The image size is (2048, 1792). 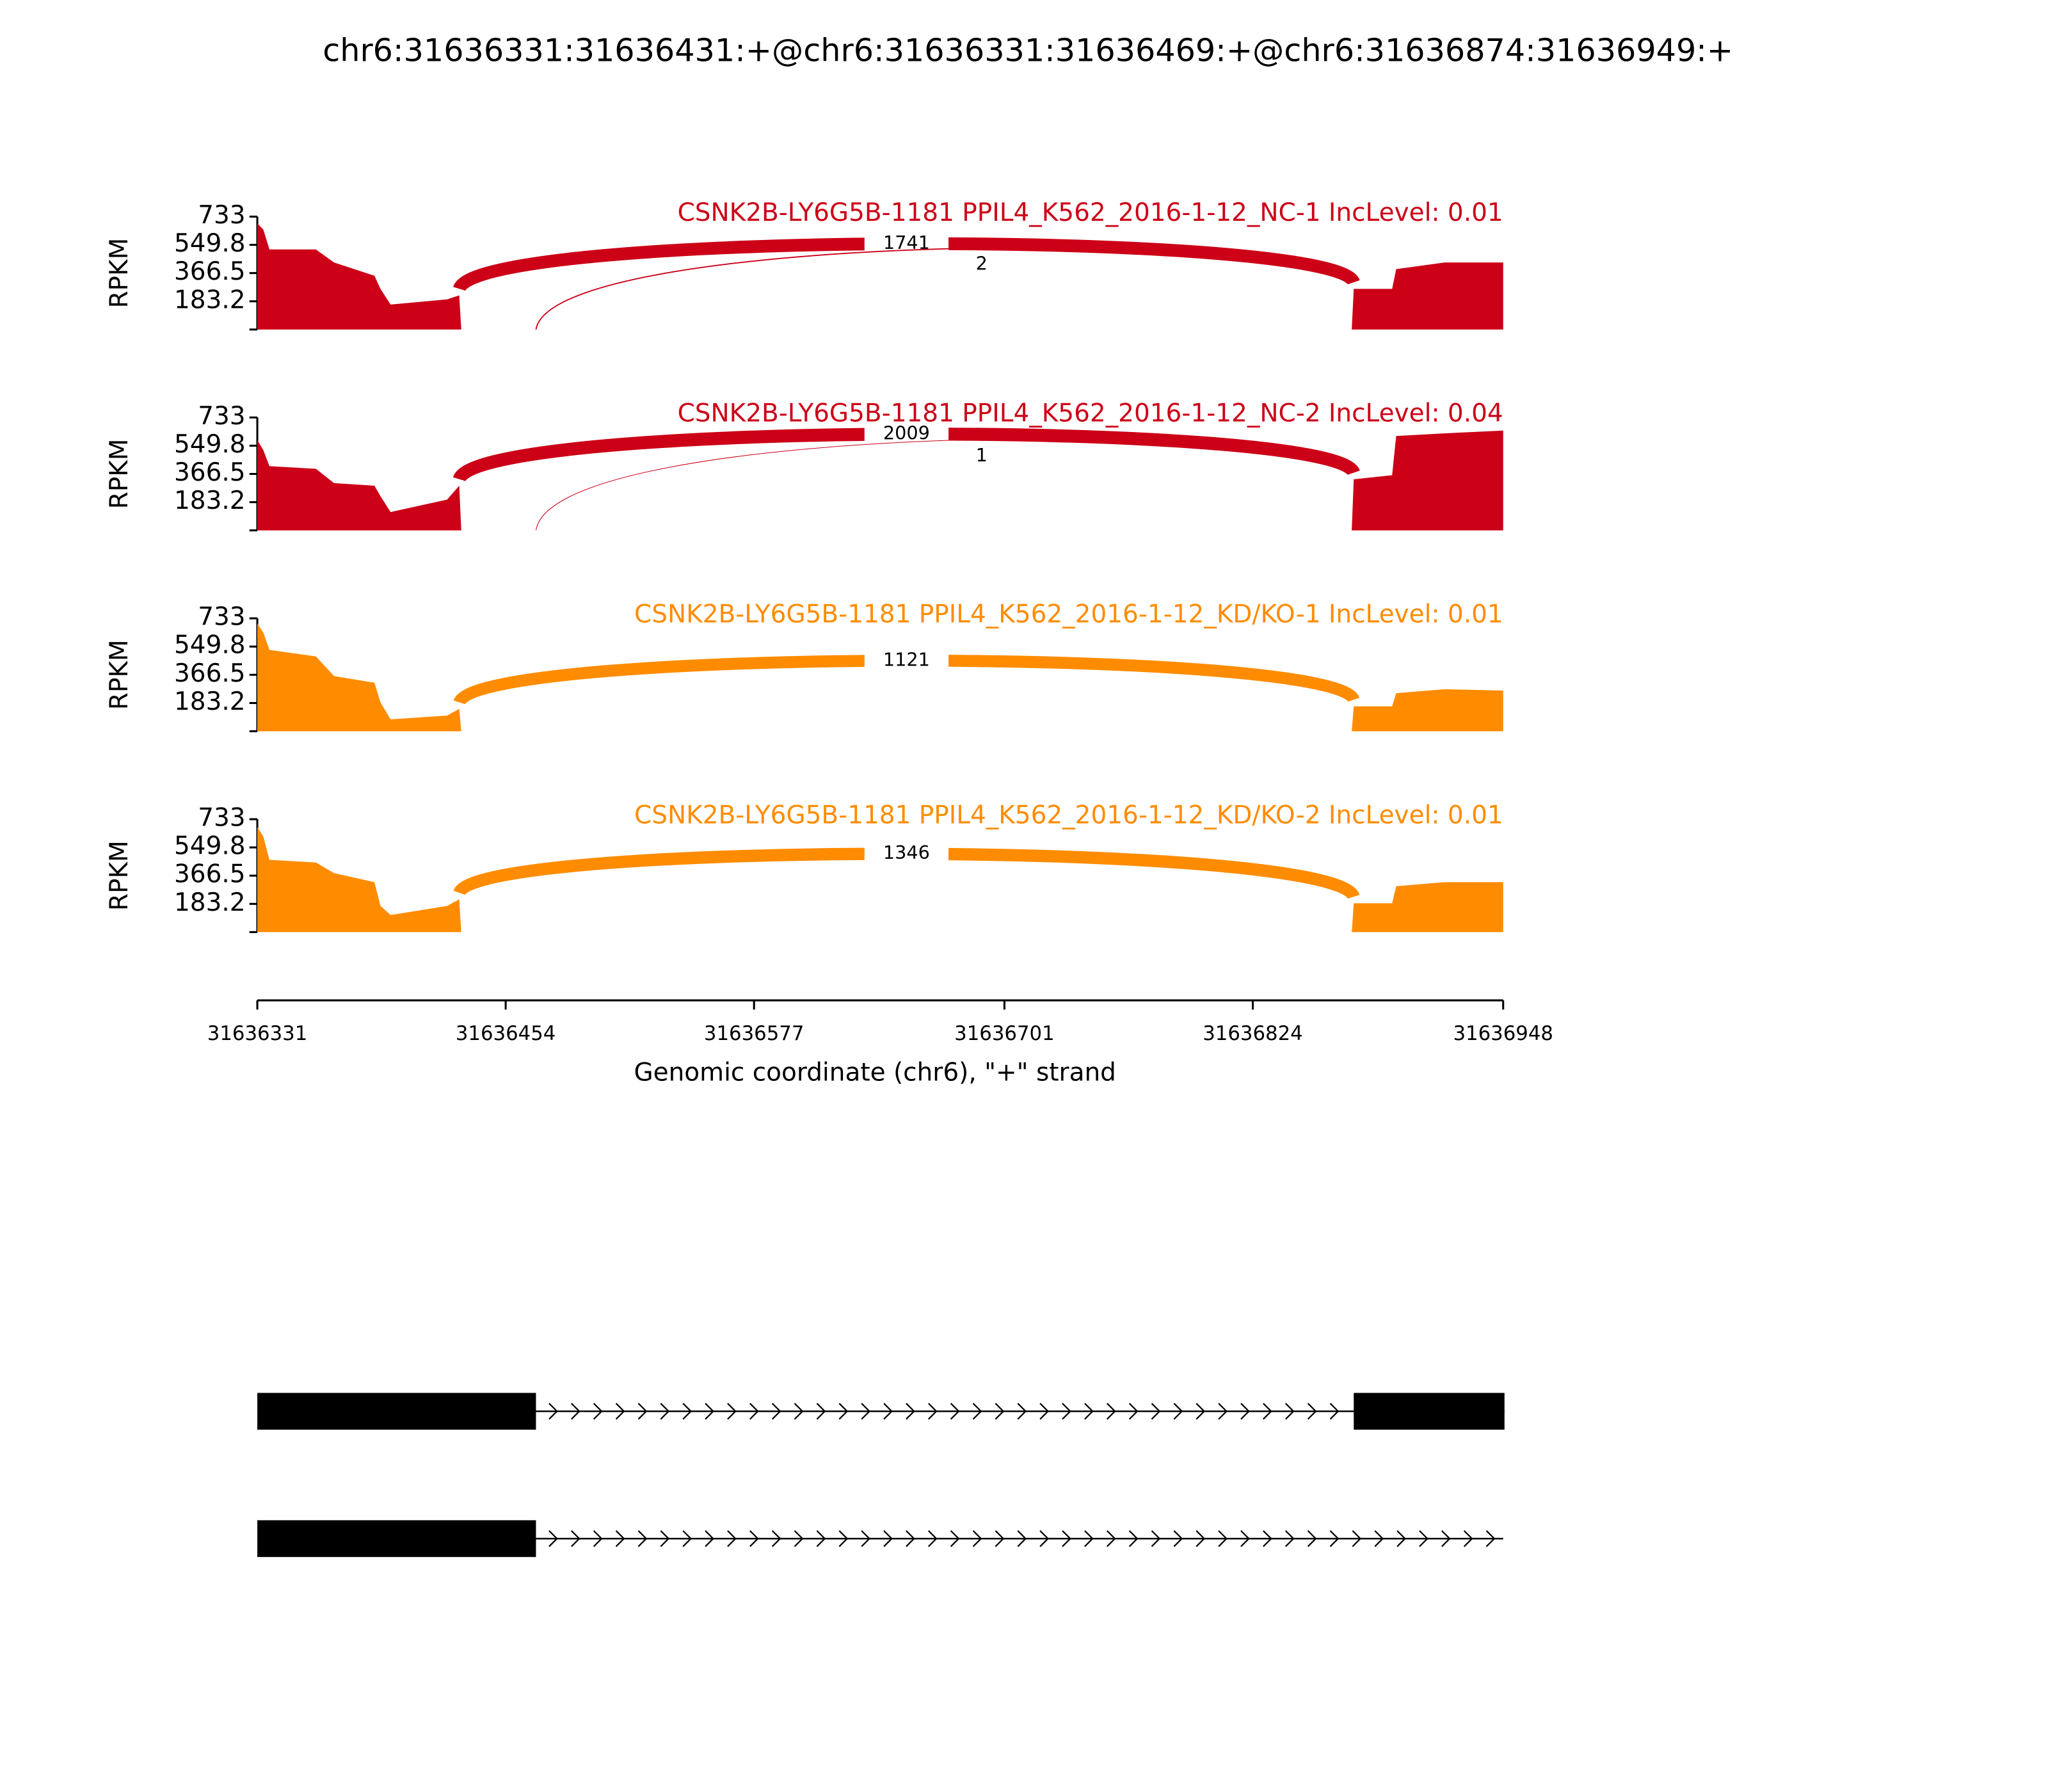 I want to click on junction-count: 1, so click(x=982, y=455).